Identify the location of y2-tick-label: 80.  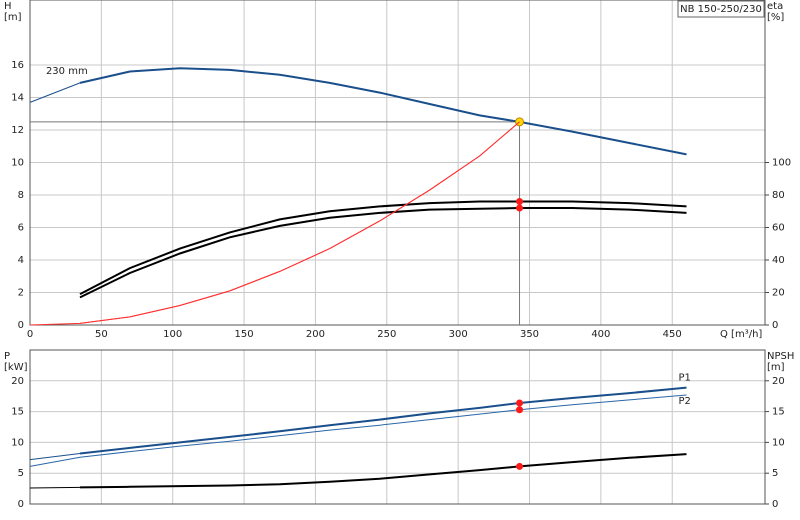
(778, 195).